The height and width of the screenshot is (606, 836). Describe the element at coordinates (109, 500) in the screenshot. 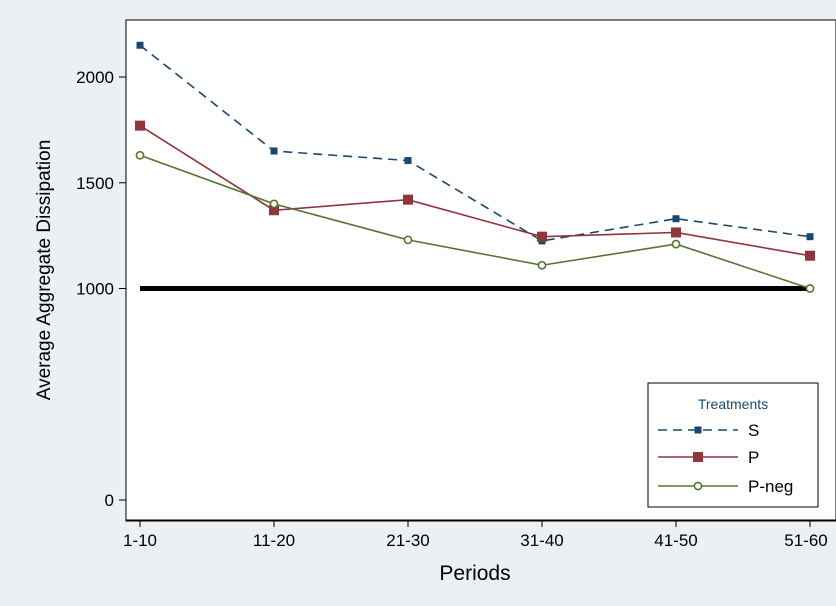

I see `y-tick-label: 0` at that location.